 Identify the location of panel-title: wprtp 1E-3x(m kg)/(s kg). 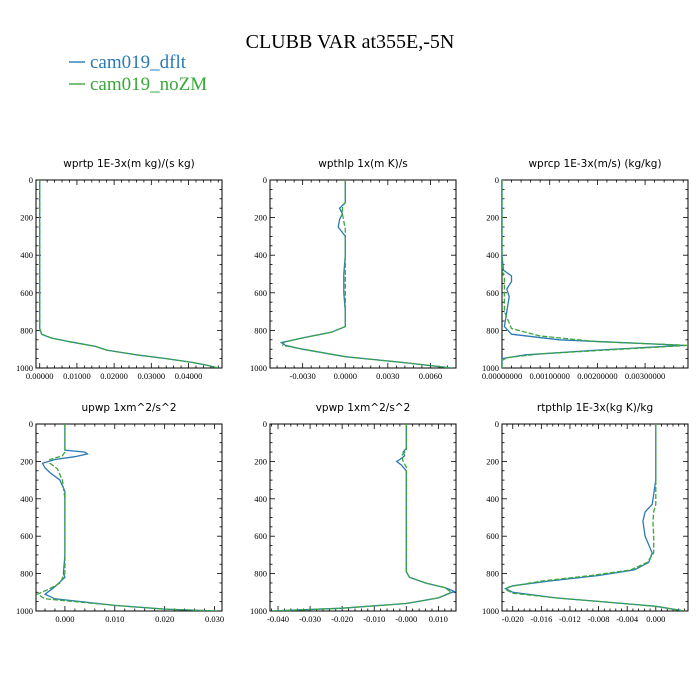
(128, 164).